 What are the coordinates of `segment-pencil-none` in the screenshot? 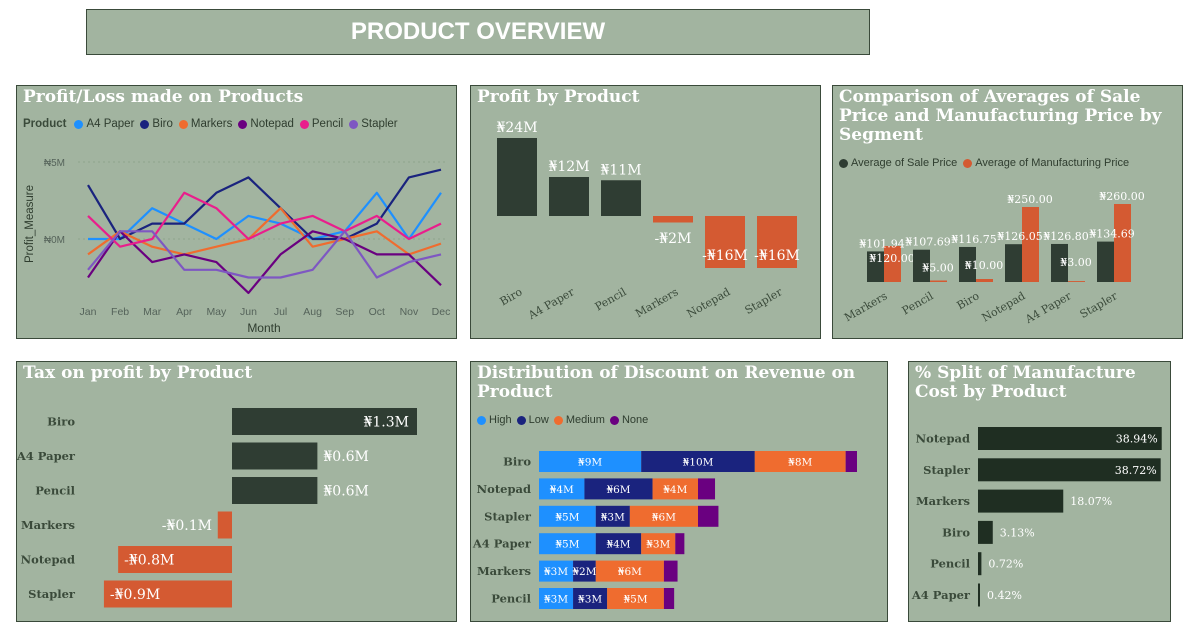 It's located at (669, 598).